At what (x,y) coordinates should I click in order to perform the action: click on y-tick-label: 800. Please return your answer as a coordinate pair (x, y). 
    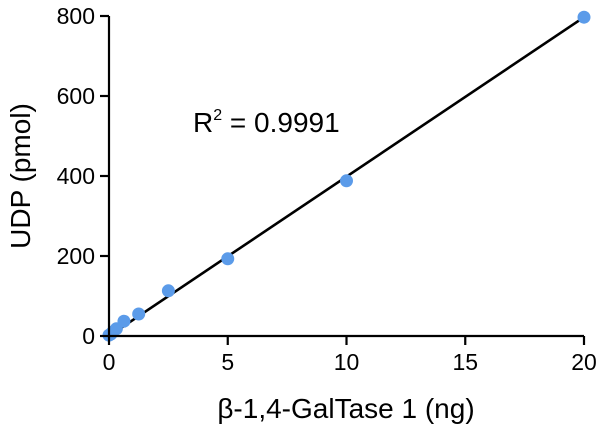
    Looking at the image, I should click on (76, 16).